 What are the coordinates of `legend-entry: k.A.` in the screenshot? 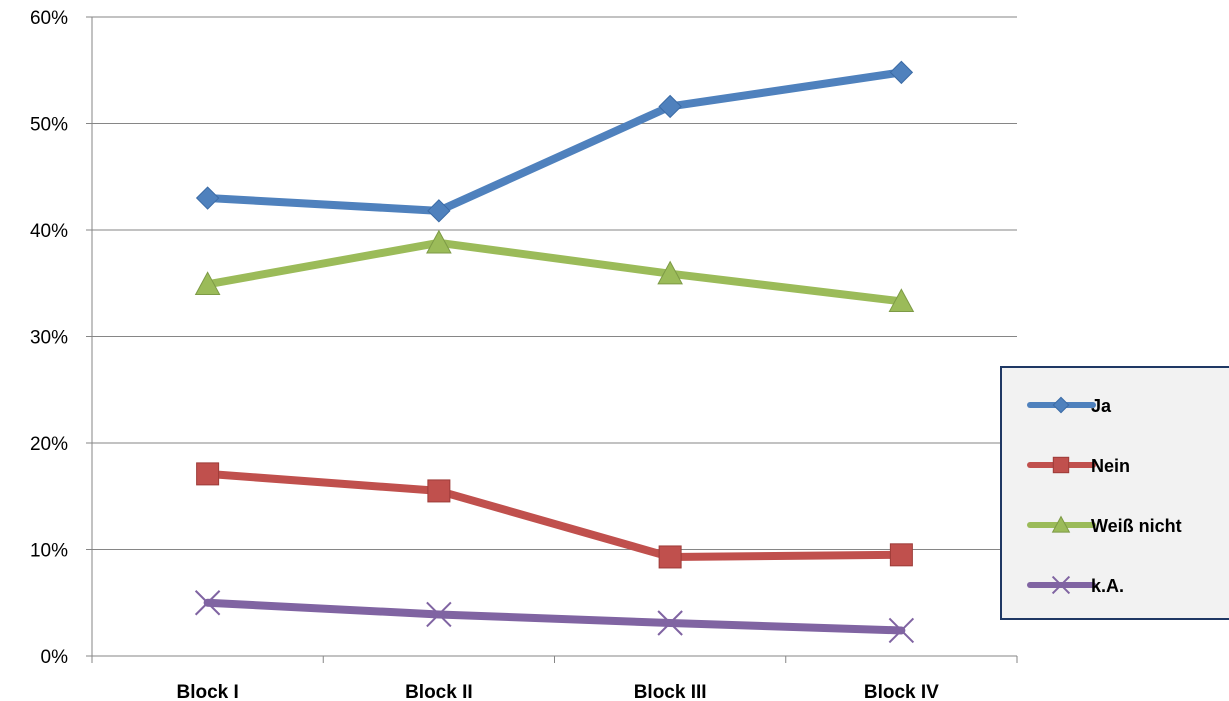 It's located at (1075, 585).